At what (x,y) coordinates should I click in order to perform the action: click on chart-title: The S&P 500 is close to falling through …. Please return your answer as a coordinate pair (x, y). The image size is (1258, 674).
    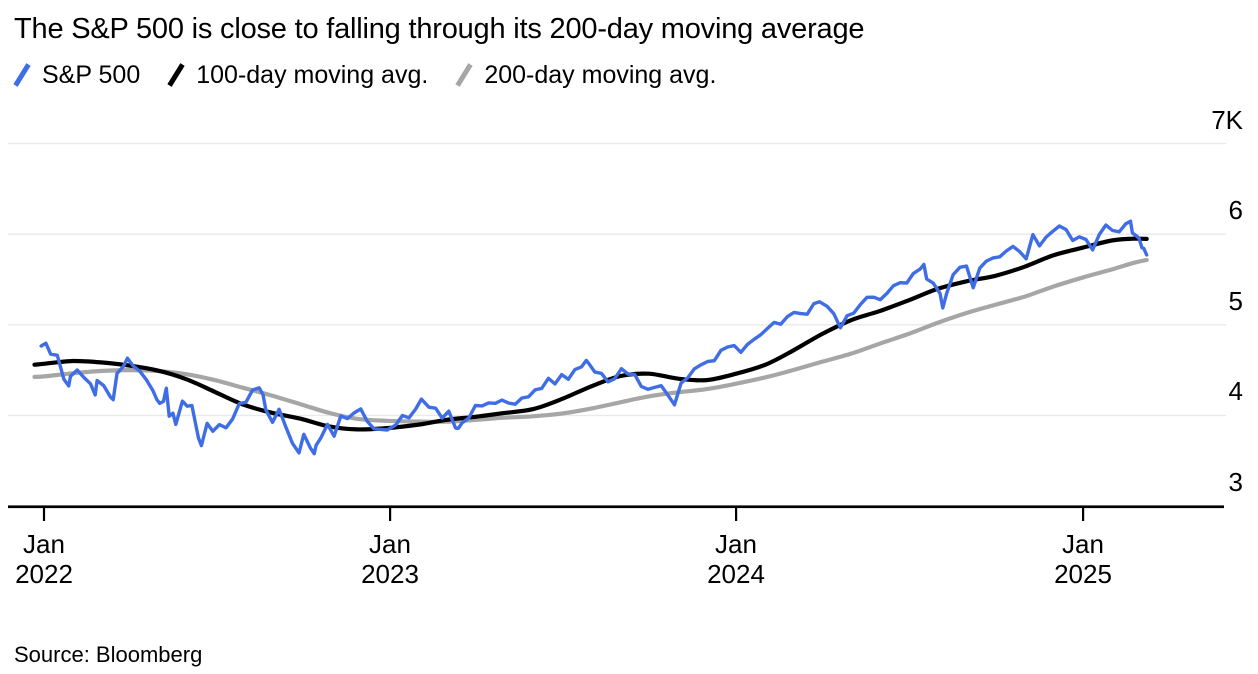
    Looking at the image, I should click on (439, 29).